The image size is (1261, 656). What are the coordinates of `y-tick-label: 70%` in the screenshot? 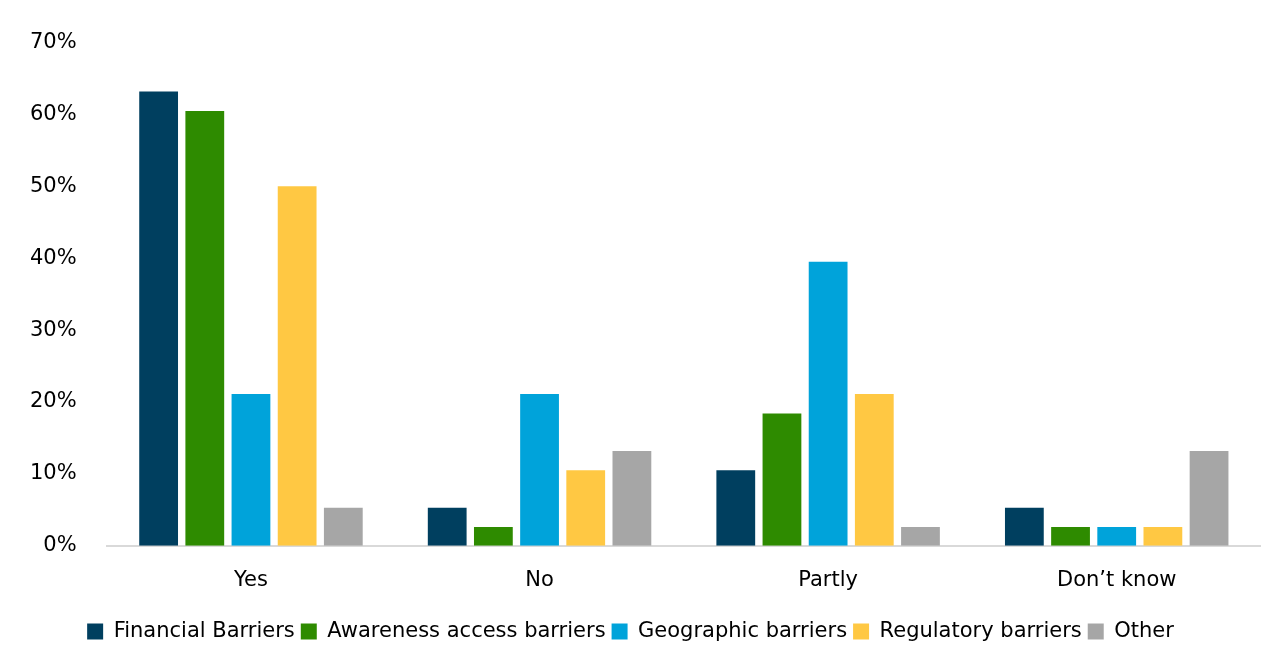 It's located at (53, 41).